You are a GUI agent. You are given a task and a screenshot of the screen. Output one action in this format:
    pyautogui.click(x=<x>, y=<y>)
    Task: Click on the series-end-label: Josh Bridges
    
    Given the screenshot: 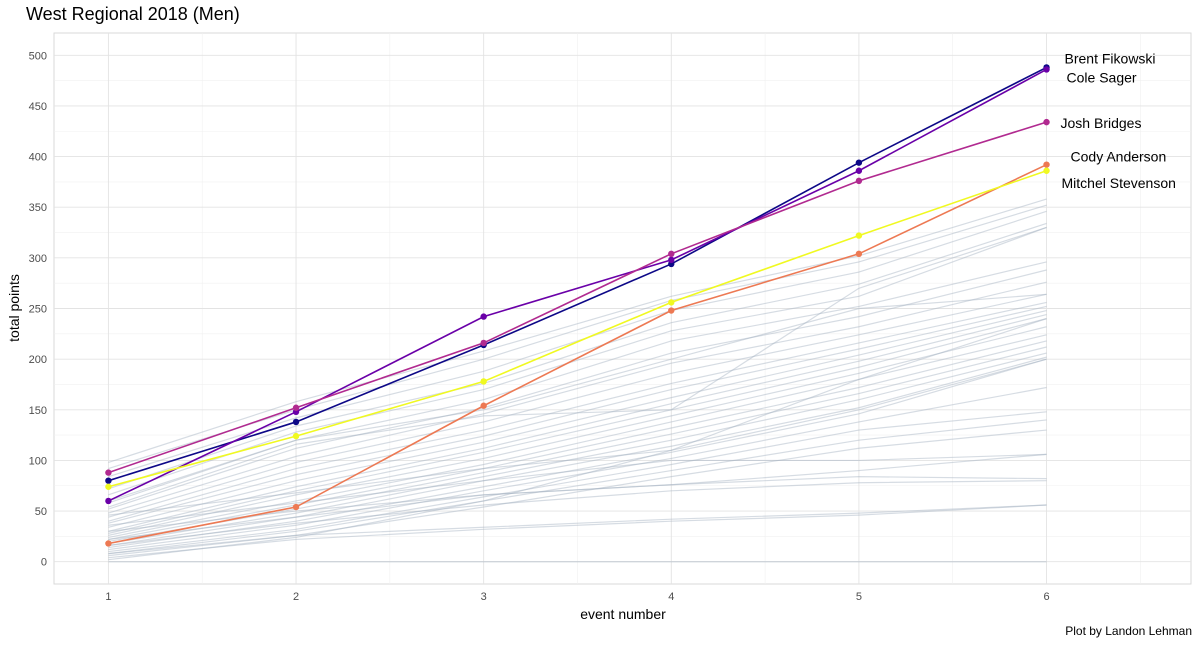 What is the action you would take?
    pyautogui.click(x=1101, y=123)
    